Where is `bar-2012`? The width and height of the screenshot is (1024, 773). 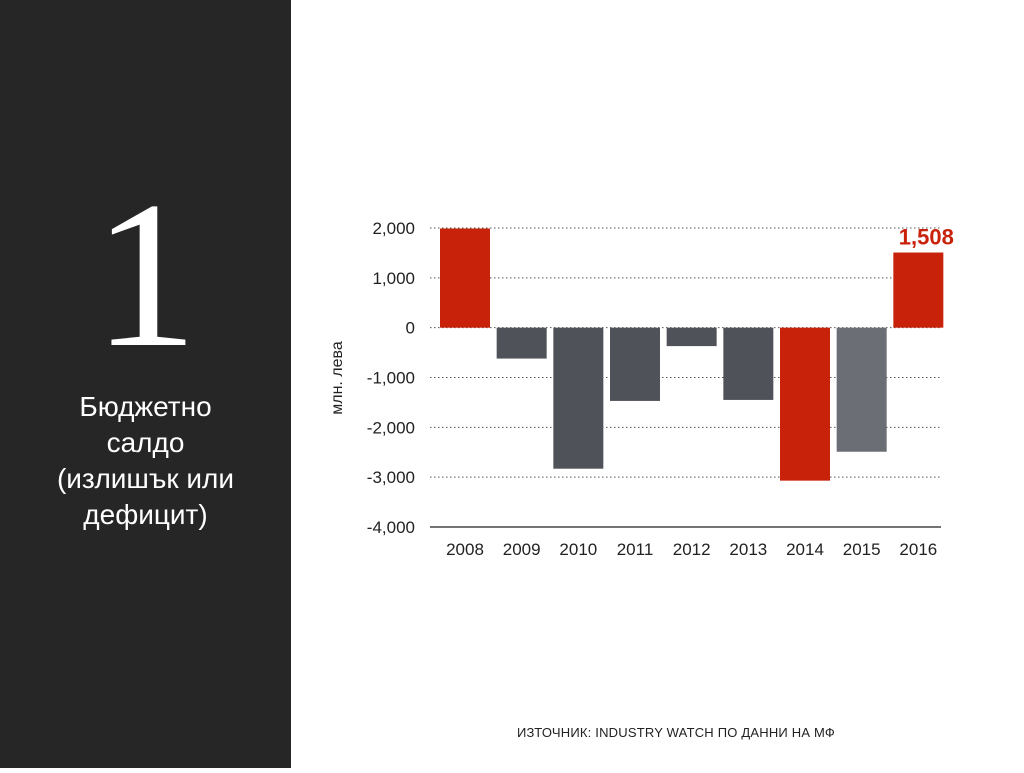
bar-2012 is located at coordinates (691, 337).